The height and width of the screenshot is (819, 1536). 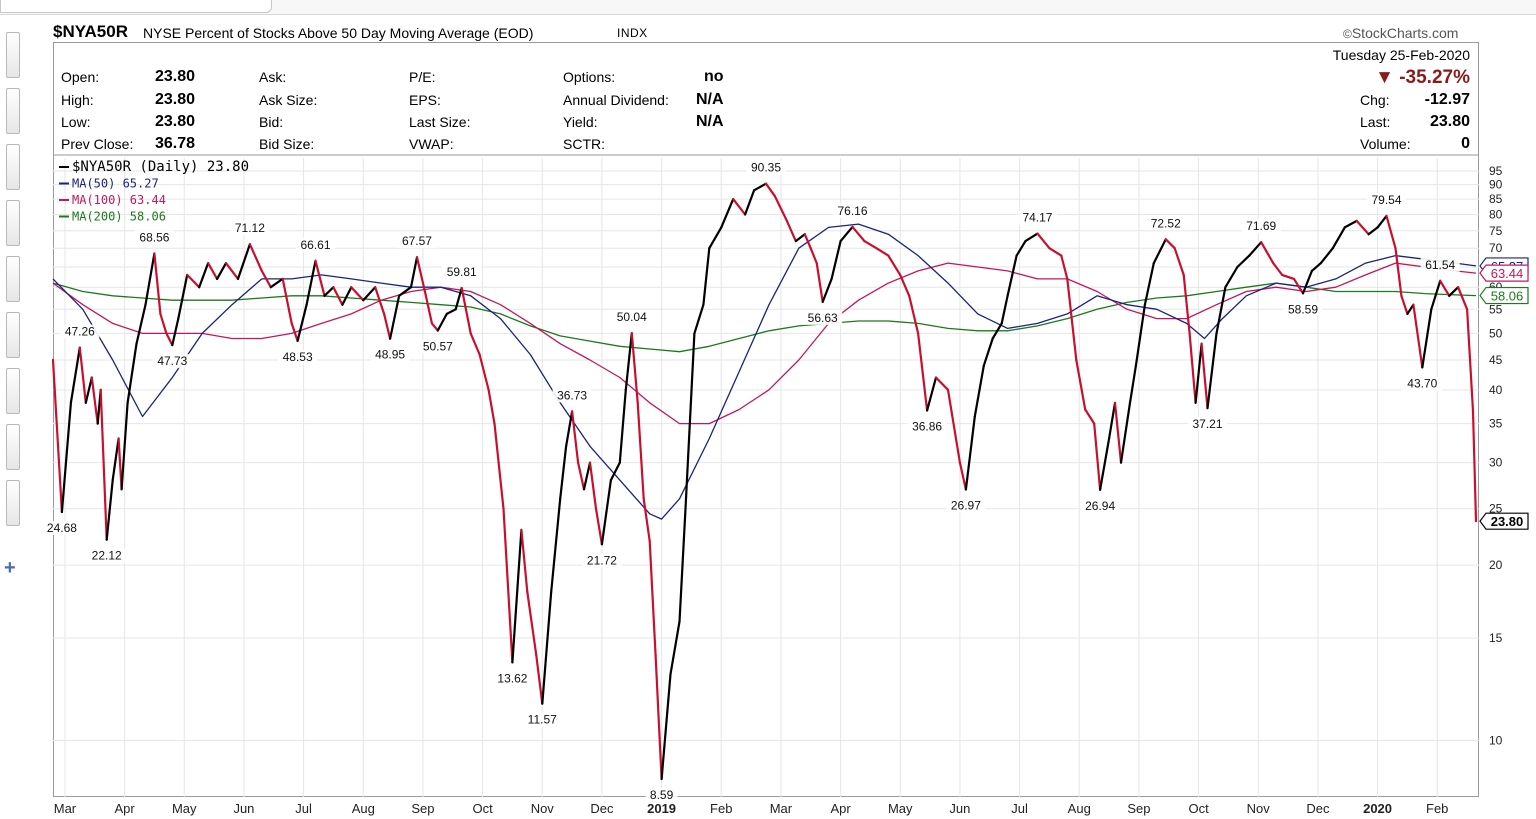 I want to click on annotation-label: 90.35, so click(x=766, y=168).